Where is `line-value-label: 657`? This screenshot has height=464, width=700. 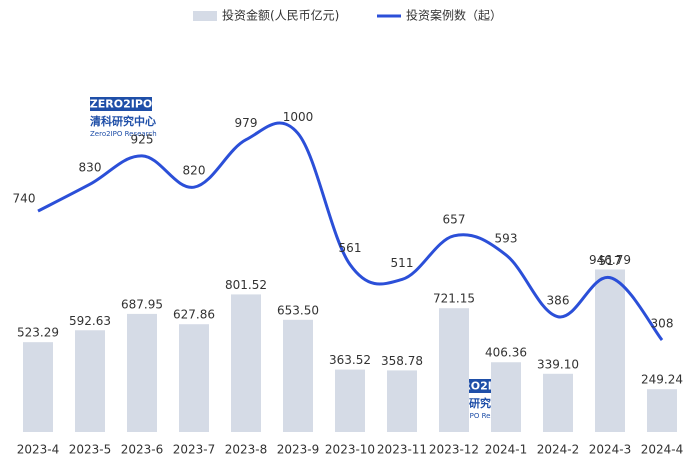 line-value-label: 657 is located at coordinates (454, 219).